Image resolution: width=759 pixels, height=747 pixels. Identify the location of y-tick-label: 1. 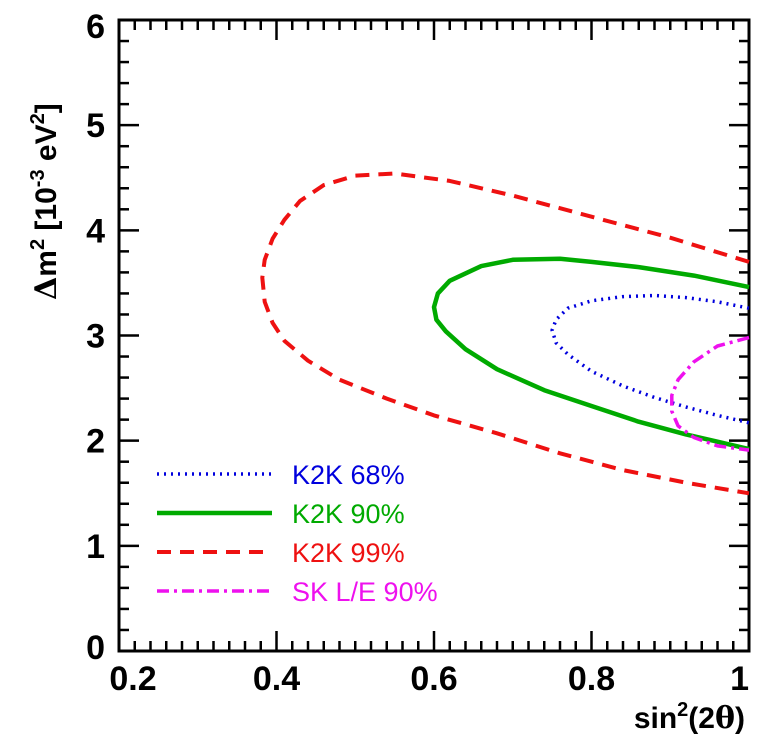
(95, 547).